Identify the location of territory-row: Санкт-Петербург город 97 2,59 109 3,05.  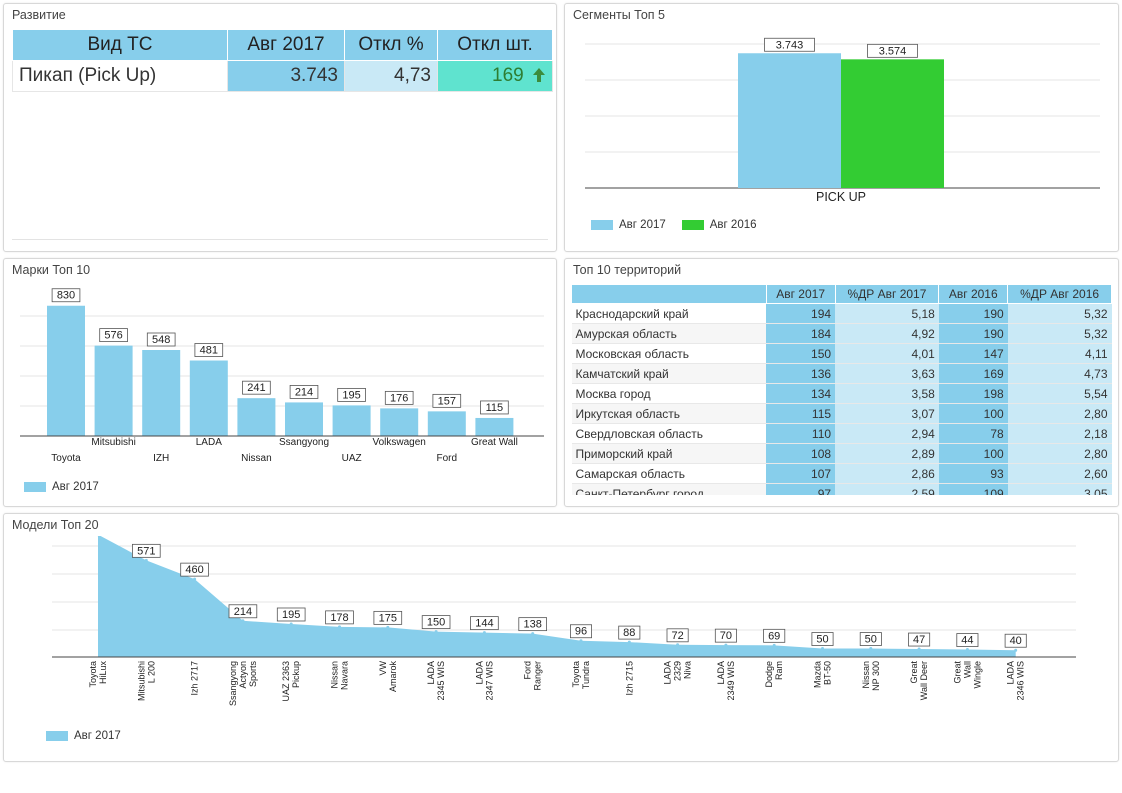
(841, 489).